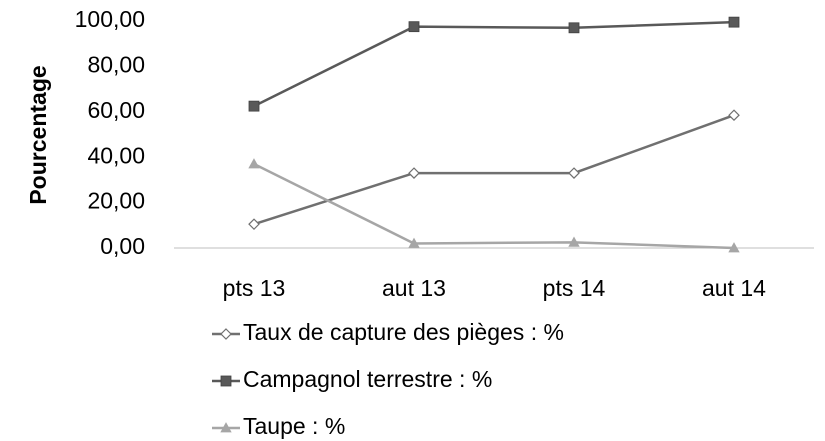 Image resolution: width=825 pixels, height=441 pixels. Describe the element at coordinates (116, 201) in the screenshot. I see `y-tick-label: 20,00` at that location.